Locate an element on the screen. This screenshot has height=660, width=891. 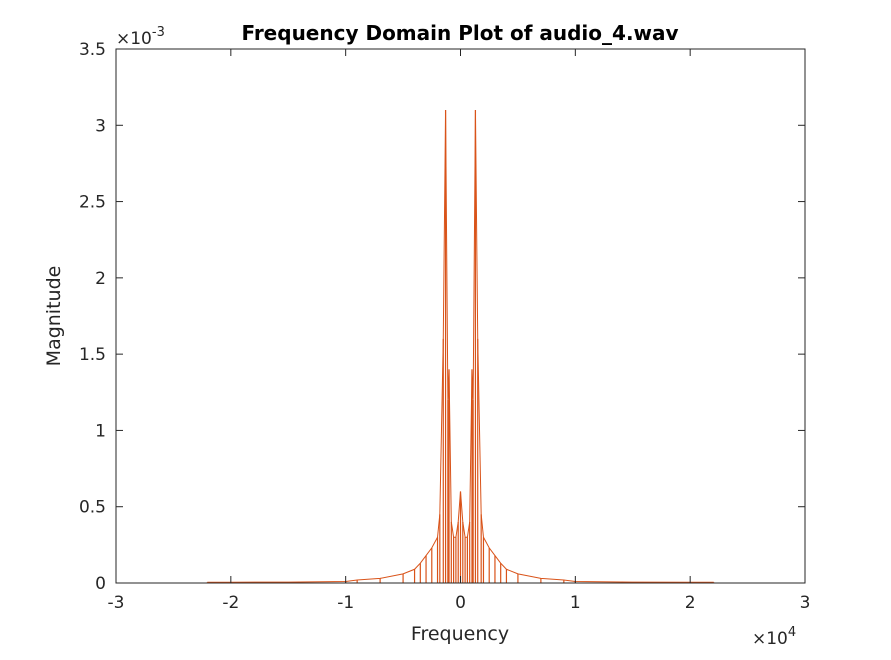
y-tick-label: 3.5 is located at coordinates (92, 50).